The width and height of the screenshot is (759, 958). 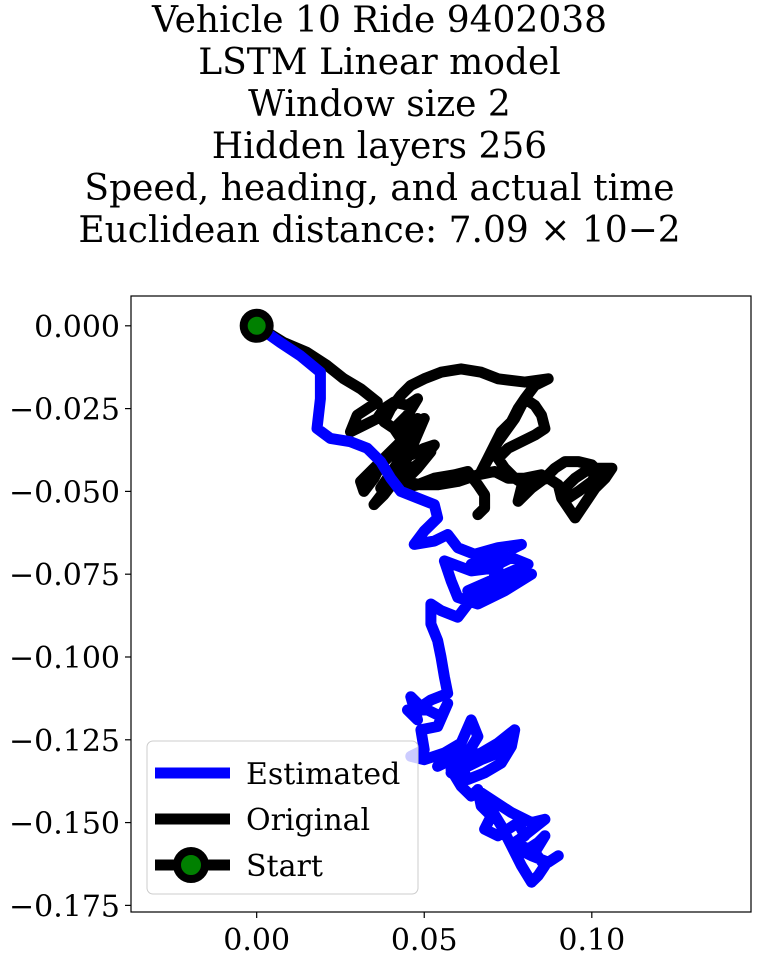 I want to click on y-tick-label: −0.075, so click(x=64, y=575).